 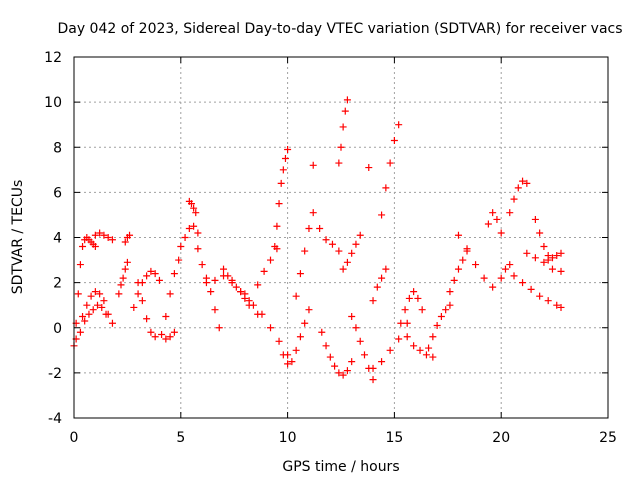 I want to click on series-arc-ac, so click(x=411, y=307).